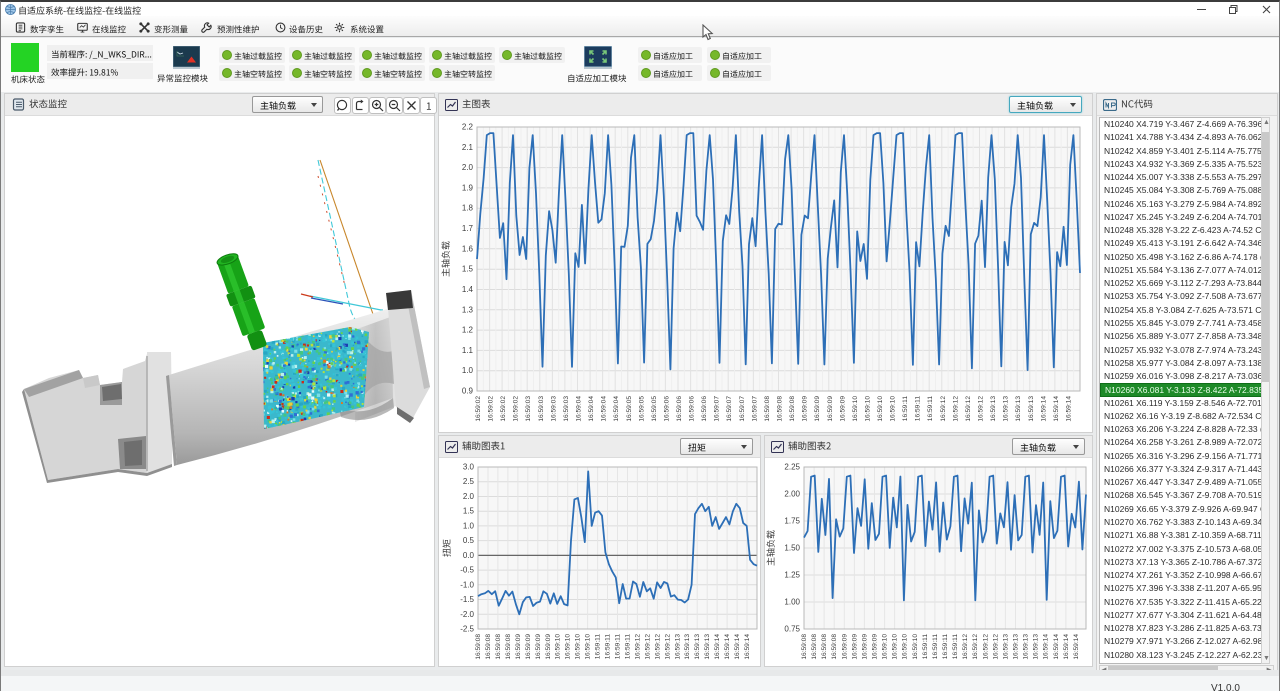  What do you see at coordinates (468, 228) in the screenshot?
I see `svg-text: 1.7` at bounding box center [468, 228].